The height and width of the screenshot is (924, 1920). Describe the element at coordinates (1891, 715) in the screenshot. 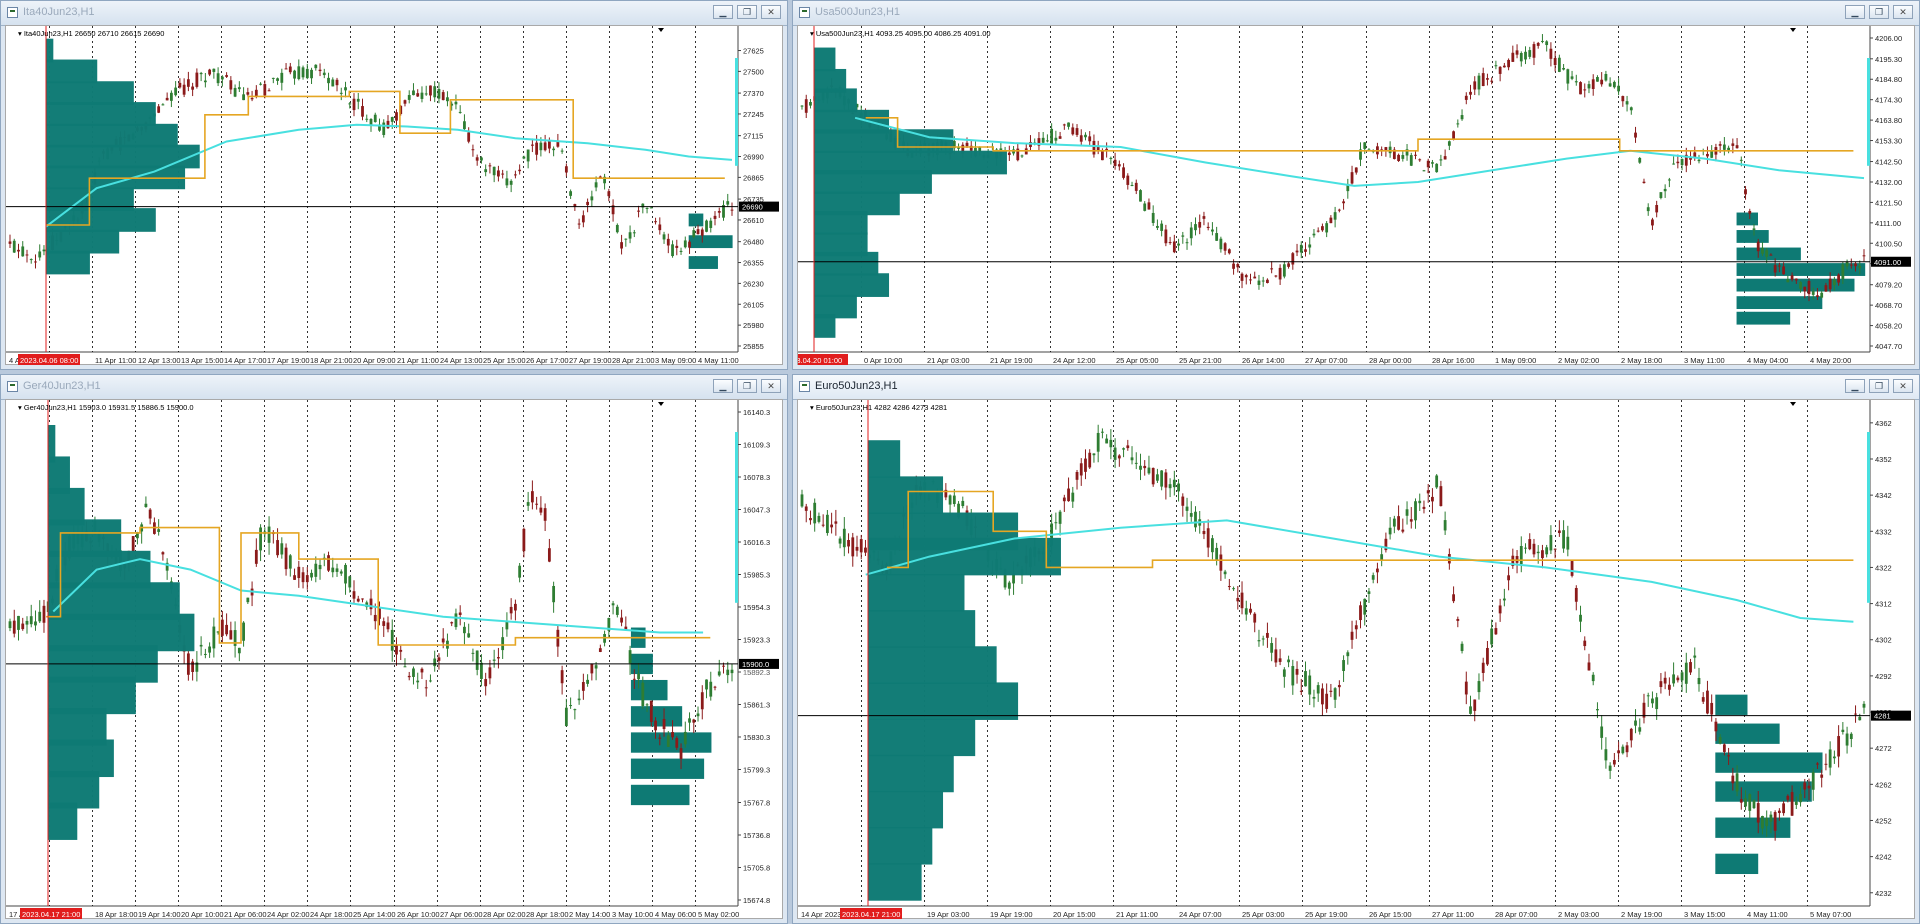

I see `current-price-box` at that location.